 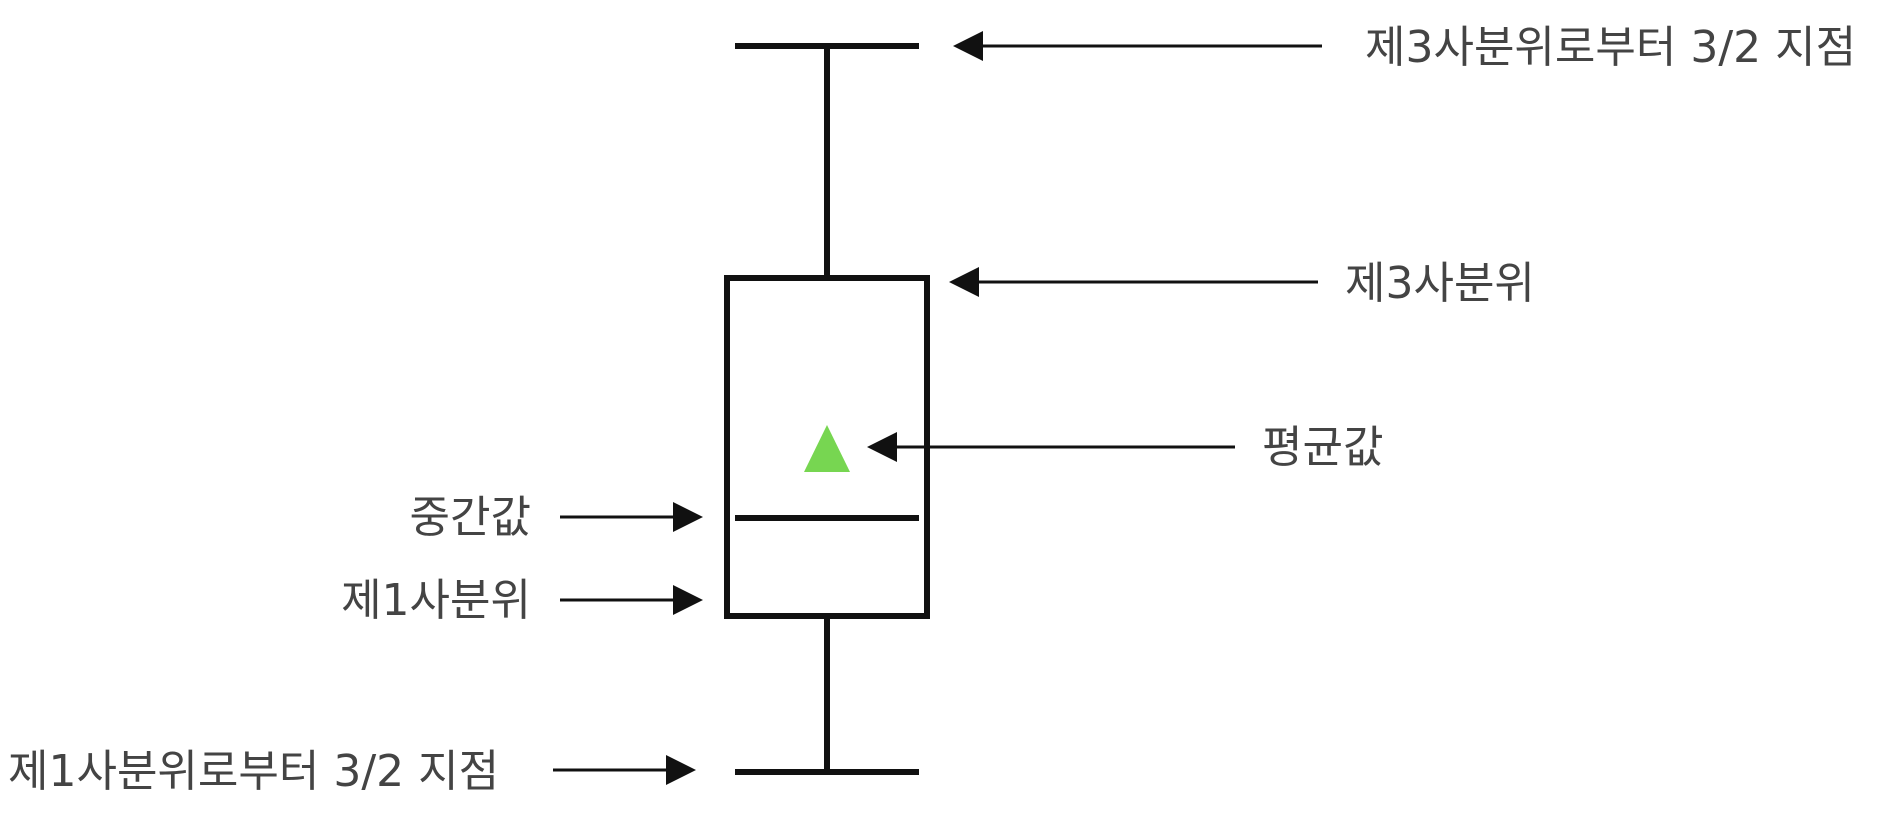 I want to click on label-lower-whisker: 제1사분위로부터 3/2 지점, so click(x=253, y=771).